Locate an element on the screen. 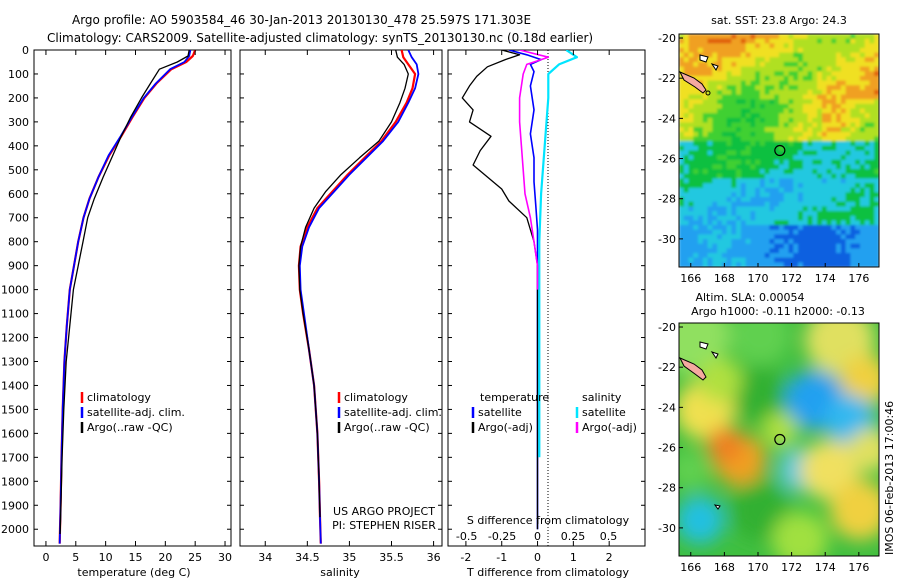 The image size is (900, 580). x-tick-label: 5 is located at coordinates (75, 557).